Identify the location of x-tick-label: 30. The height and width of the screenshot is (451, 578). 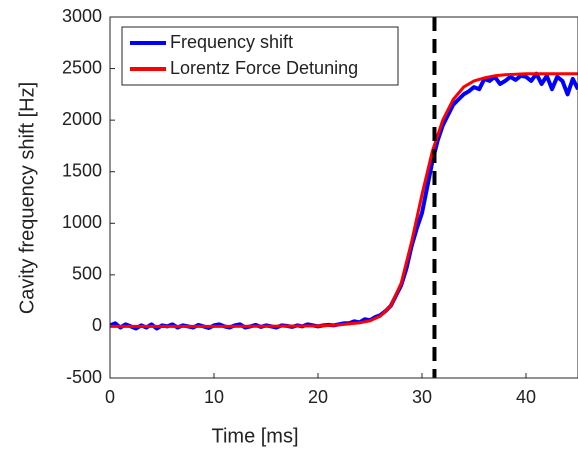
(422, 397).